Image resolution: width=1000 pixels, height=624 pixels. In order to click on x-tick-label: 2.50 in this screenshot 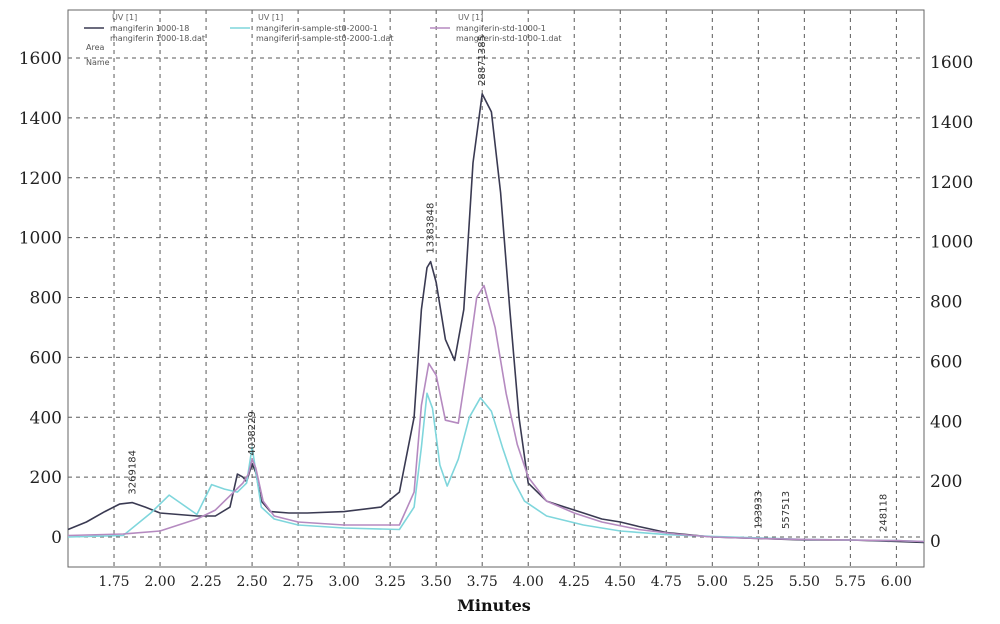, I will do `click(252, 582)`.